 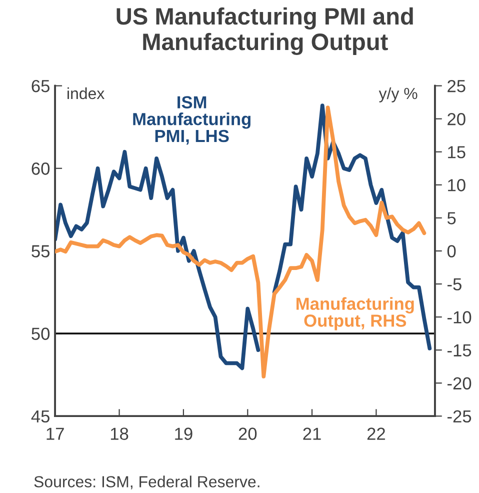 What do you see at coordinates (451, 218) in the screenshot?
I see `y2-tick-label: 5` at bounding box center [451, 218].